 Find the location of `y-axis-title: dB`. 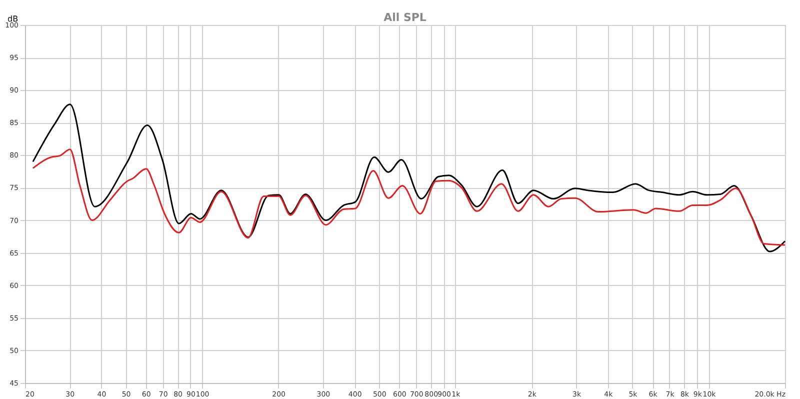

y-axis-title: dB is located at coordinates (13, 19).